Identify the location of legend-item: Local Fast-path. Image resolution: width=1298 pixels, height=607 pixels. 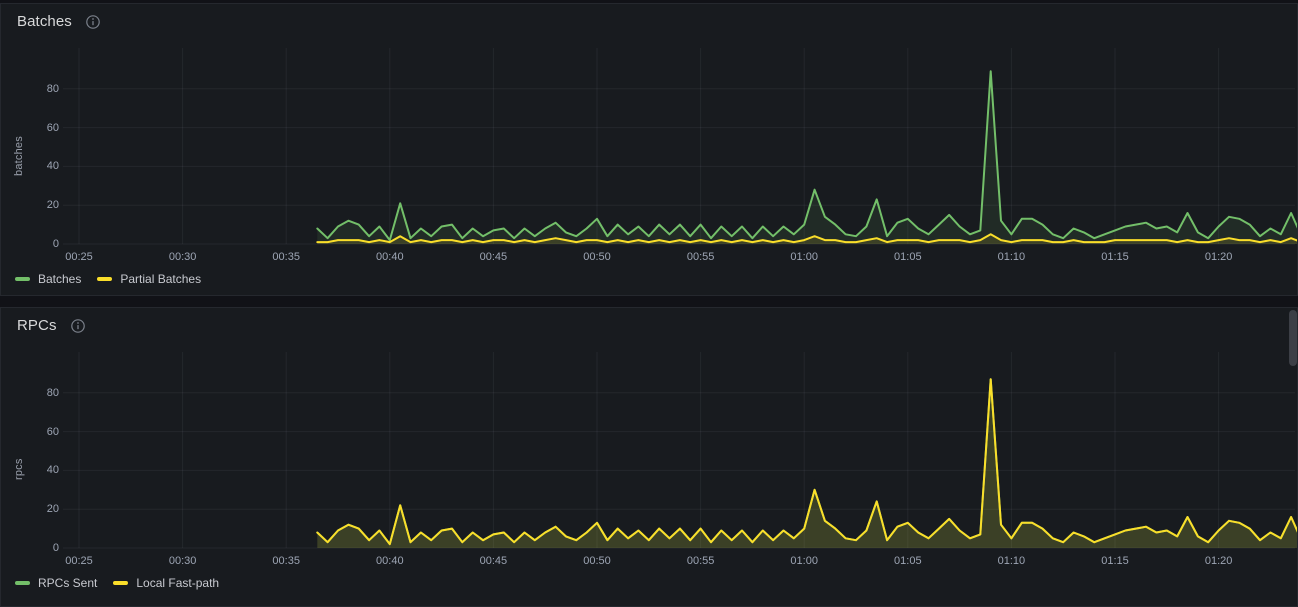
(166, 583).